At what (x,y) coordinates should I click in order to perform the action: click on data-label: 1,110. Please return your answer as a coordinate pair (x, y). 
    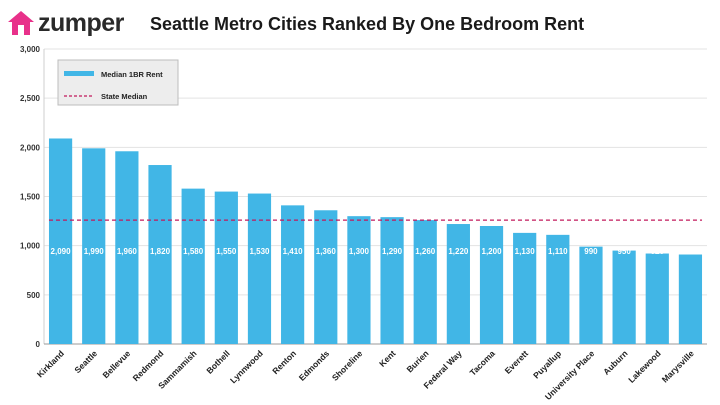
    Looking at the image, I should click on (558, 251).